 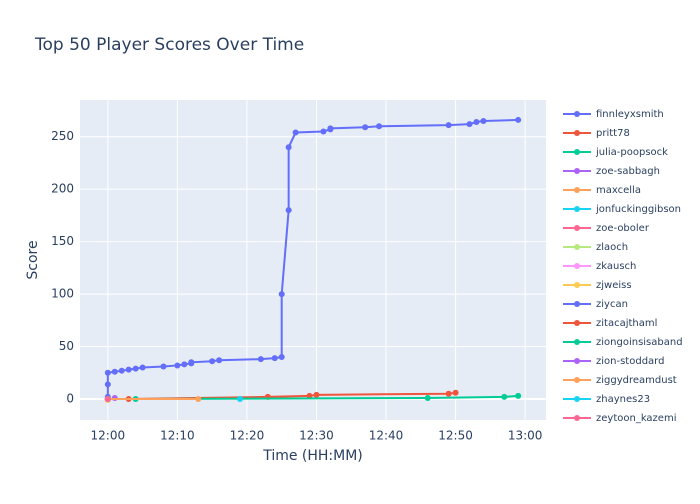 I want to click on legend-label: zkausch, so click(x=616, y=266).